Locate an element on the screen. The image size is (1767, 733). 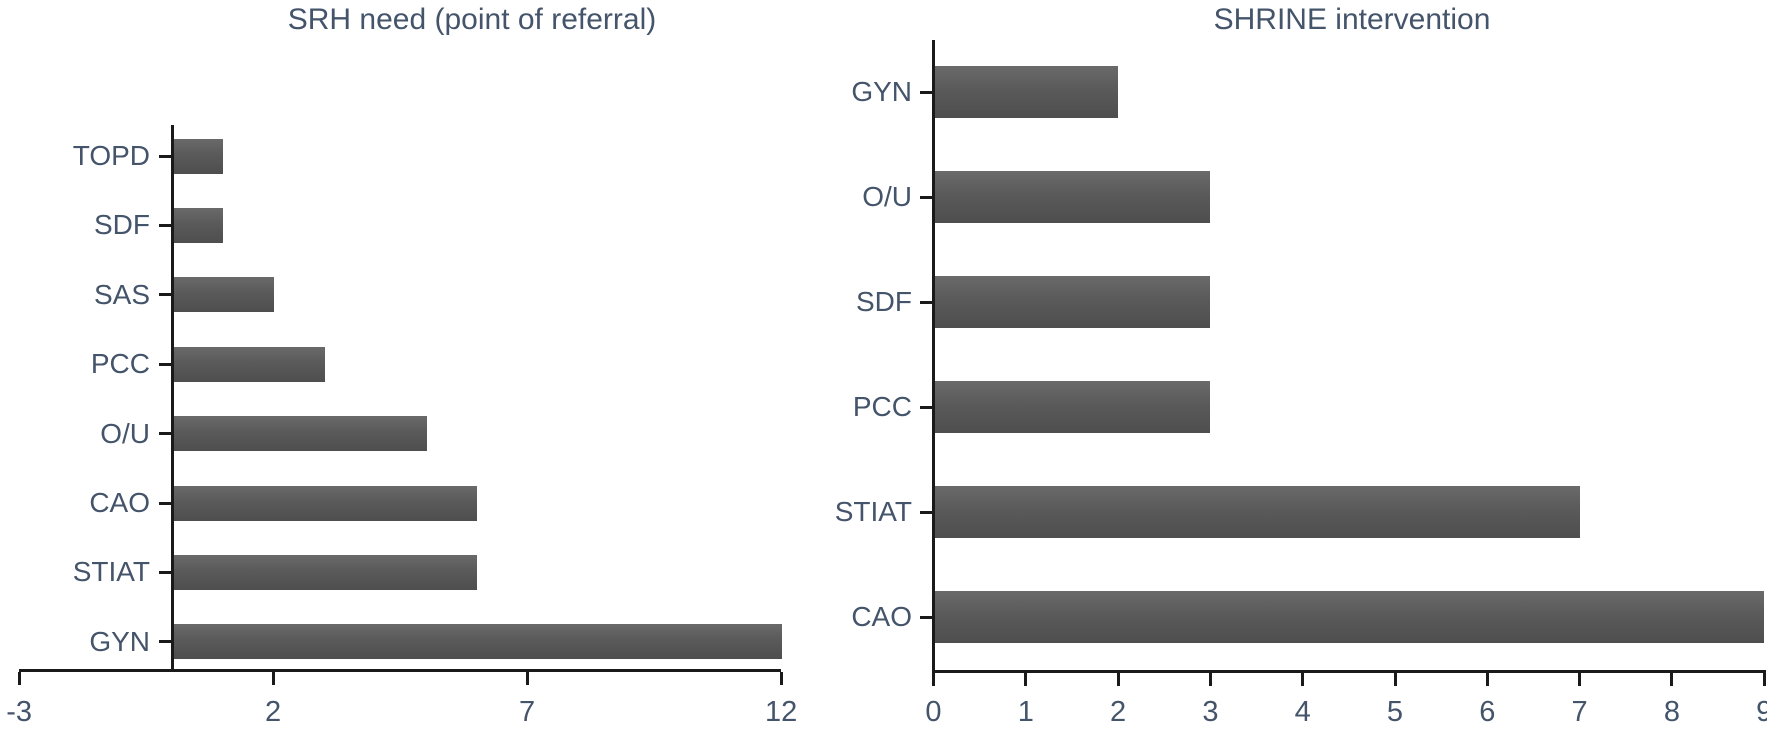
left-category-label: PCC is located at coordinates (120, 364).